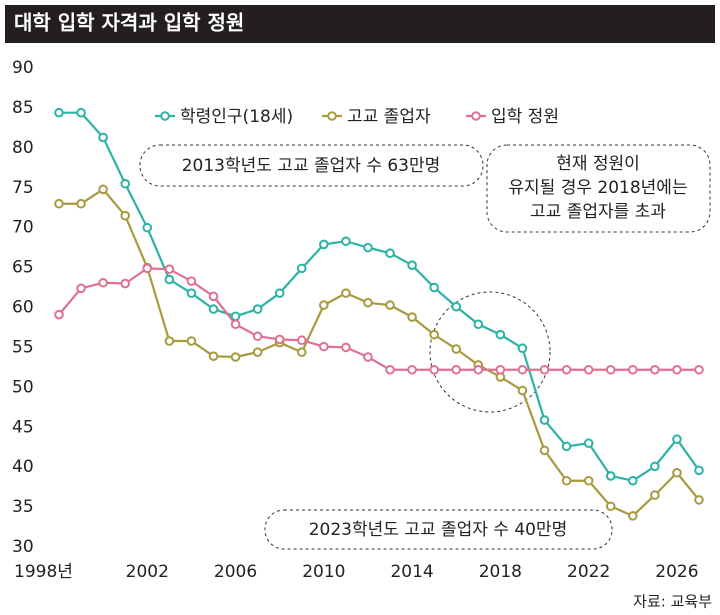 The width and height of the screenshot is (720, 615). Describe the element at coordinates (323, 572) in the screenshot. I see `x-tick-label: 2010` at that location.